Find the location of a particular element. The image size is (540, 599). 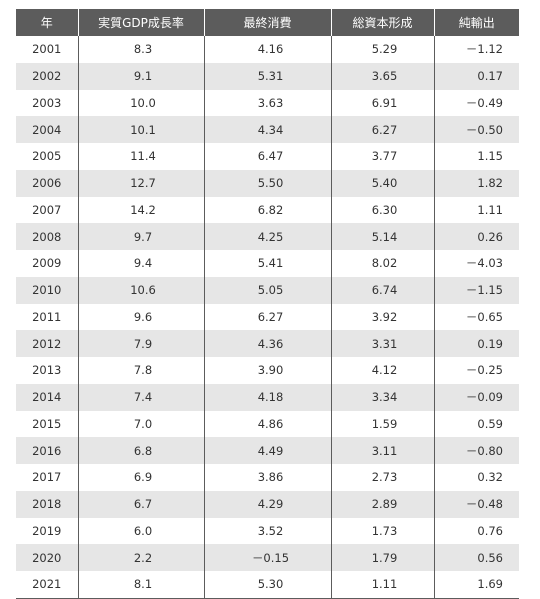

cell-net-exports: 0.17 is located at coordinates (476, 76).